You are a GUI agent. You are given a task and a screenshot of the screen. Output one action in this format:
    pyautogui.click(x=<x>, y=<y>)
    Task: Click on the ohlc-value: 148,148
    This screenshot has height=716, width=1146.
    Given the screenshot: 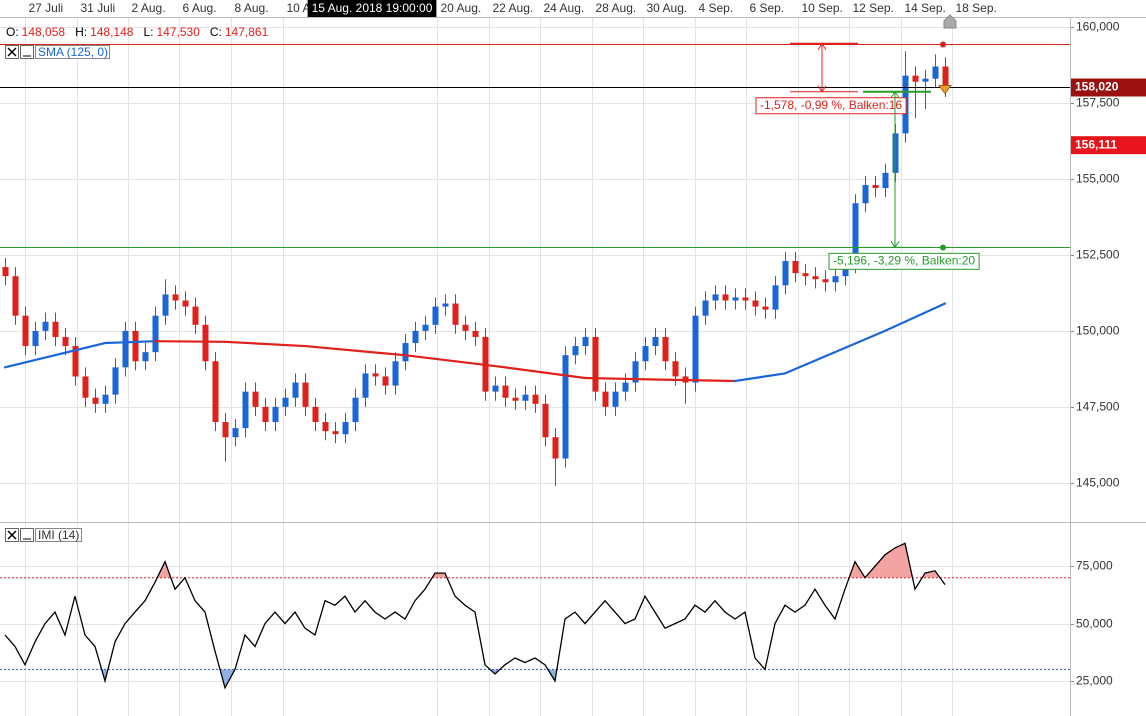 What is the action you would take?
    pyautogui.click(x=112, y=32)
    